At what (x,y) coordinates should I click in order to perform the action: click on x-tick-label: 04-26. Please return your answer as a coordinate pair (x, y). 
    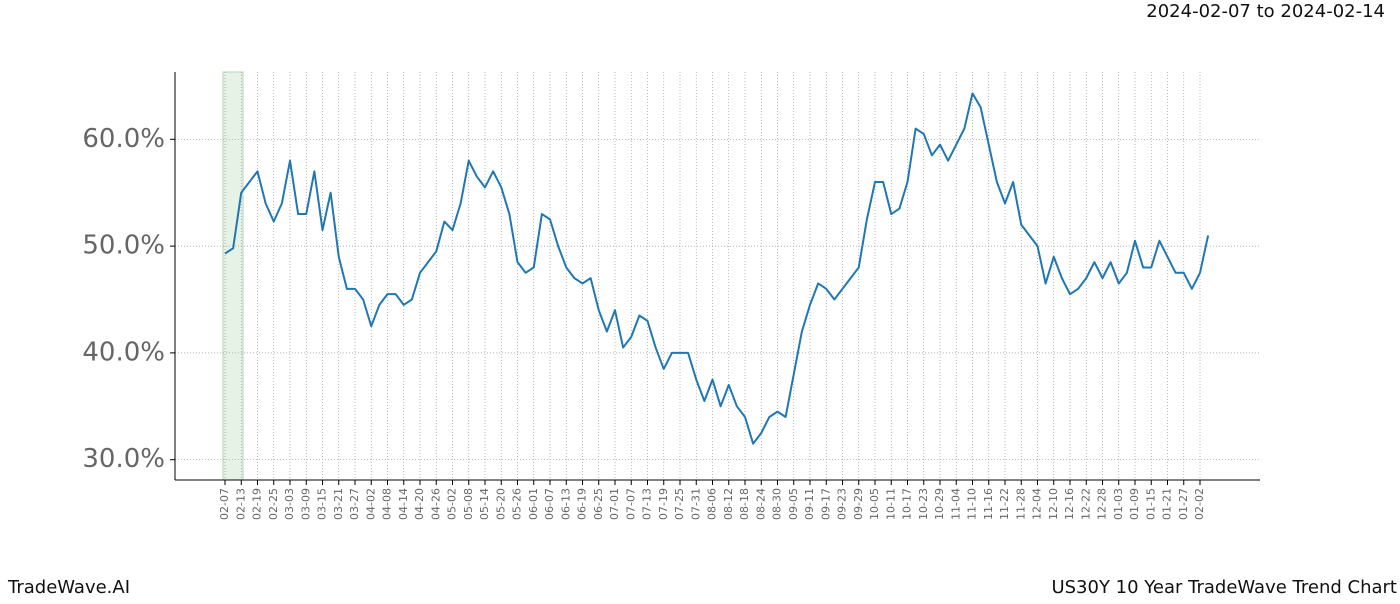
    Looking at the image, I should click on (435, 504).